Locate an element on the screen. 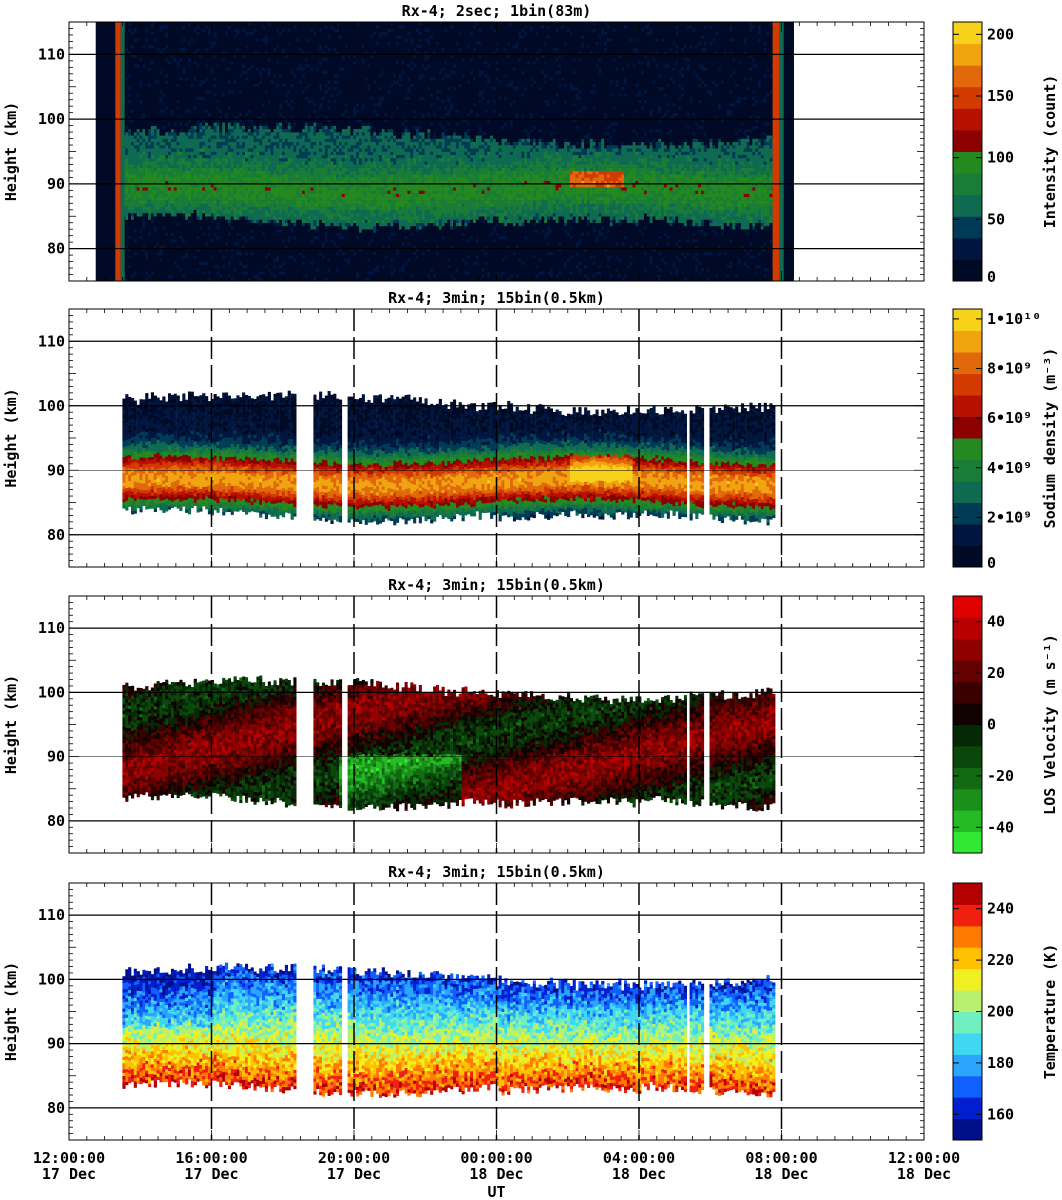 The image size is (1062, 1200). x-axis-label: UT is located at coordinates (496, 1191).